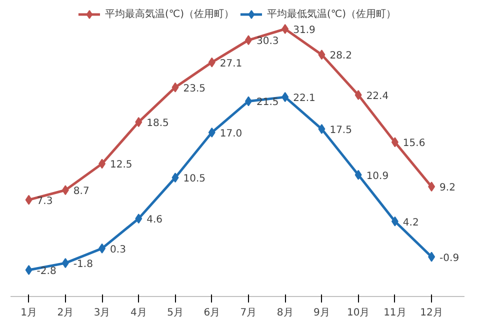 This screenshot has height=323, width=480. I want to click on data-label: 18.5, so click(157, 124).